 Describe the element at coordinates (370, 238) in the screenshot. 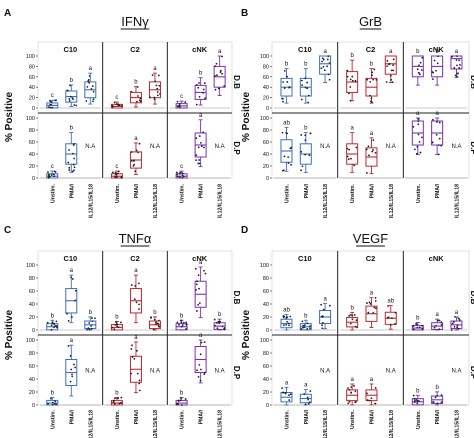

I see `panel-title: VEGF` at that location.